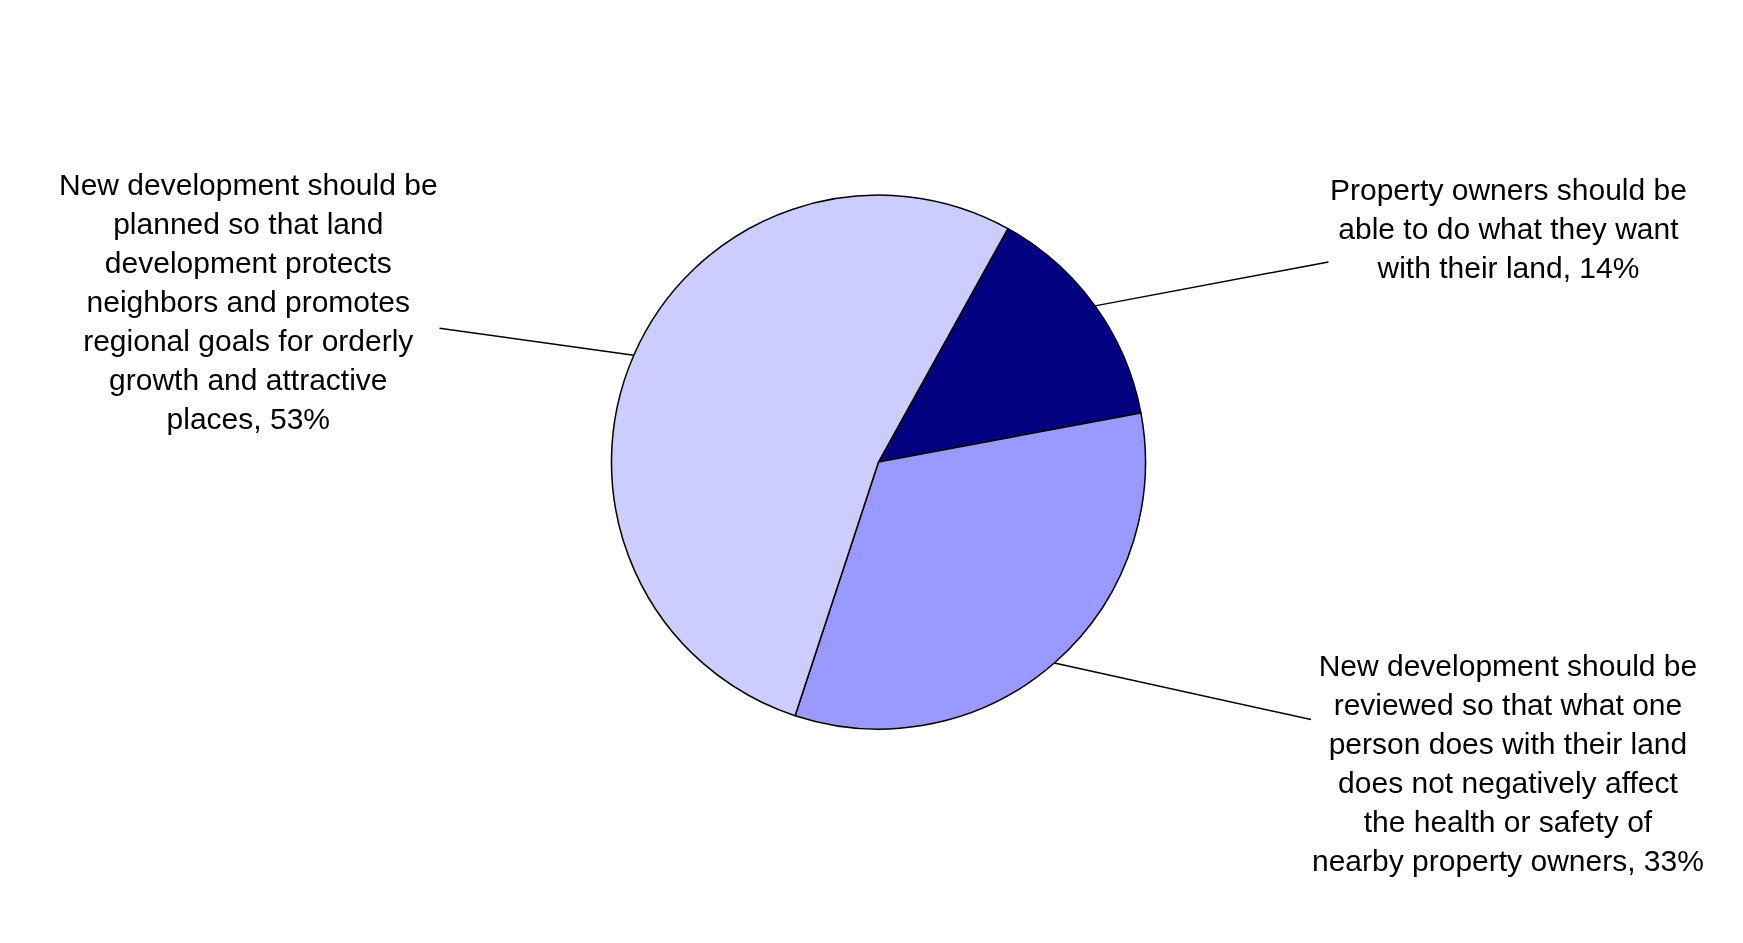 This screenshot has height=943, width=1743. I want to click on slice-label: New development should be reviewed so that what one person does with their land does not negatively affect the health or safety of nearby property owners, 33%, so click(1508, 763).